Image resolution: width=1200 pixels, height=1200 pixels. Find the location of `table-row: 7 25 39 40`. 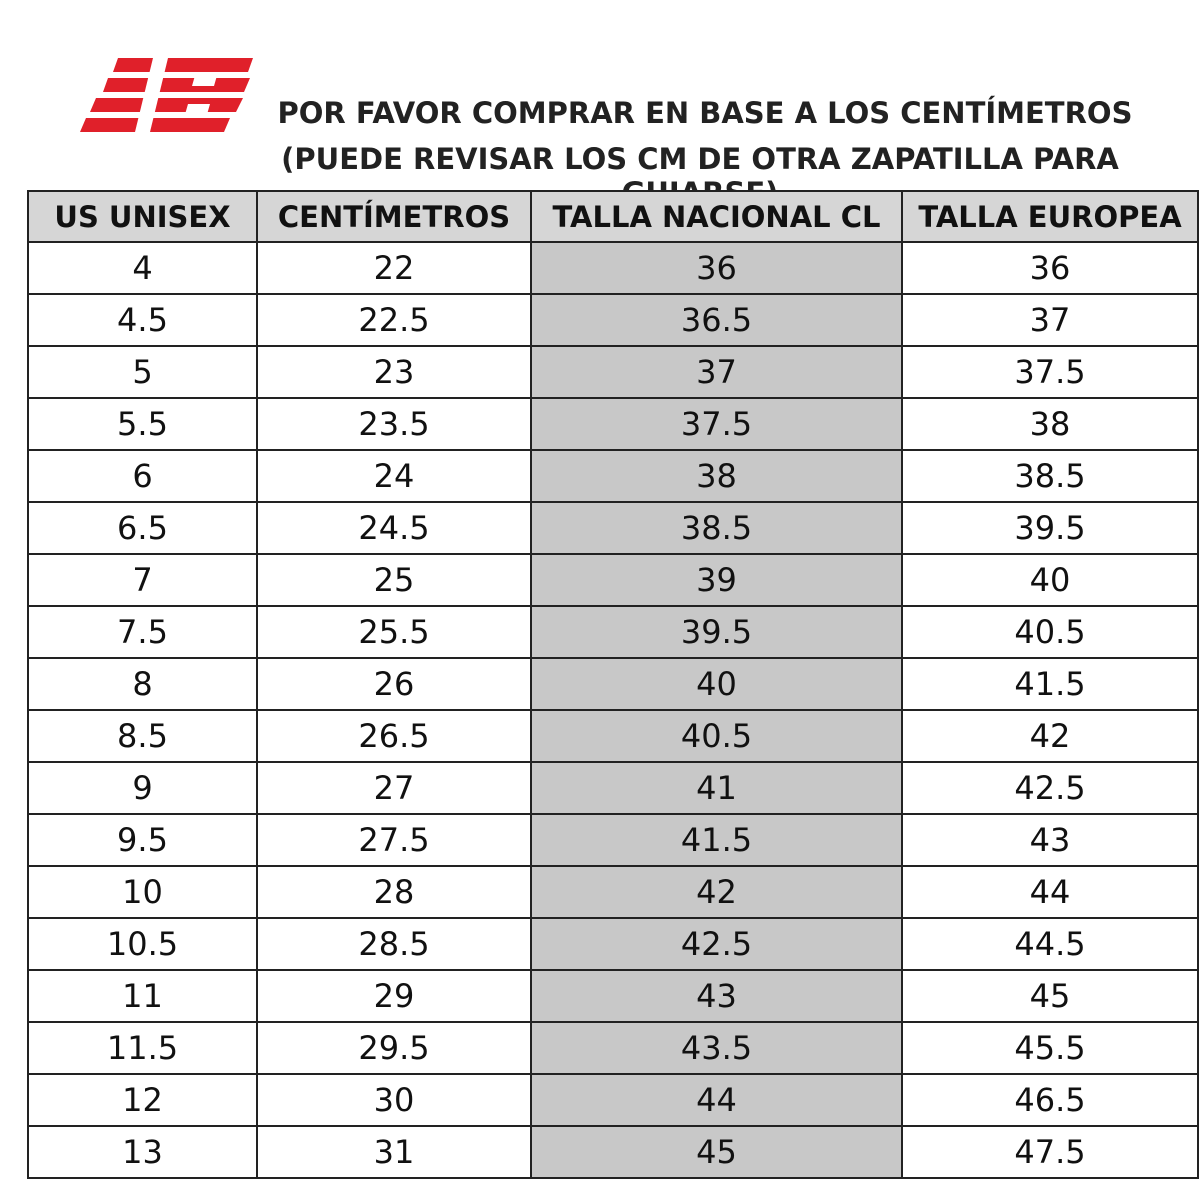

table-row: 7 25 39 40 is located at coordinates (613, 580).